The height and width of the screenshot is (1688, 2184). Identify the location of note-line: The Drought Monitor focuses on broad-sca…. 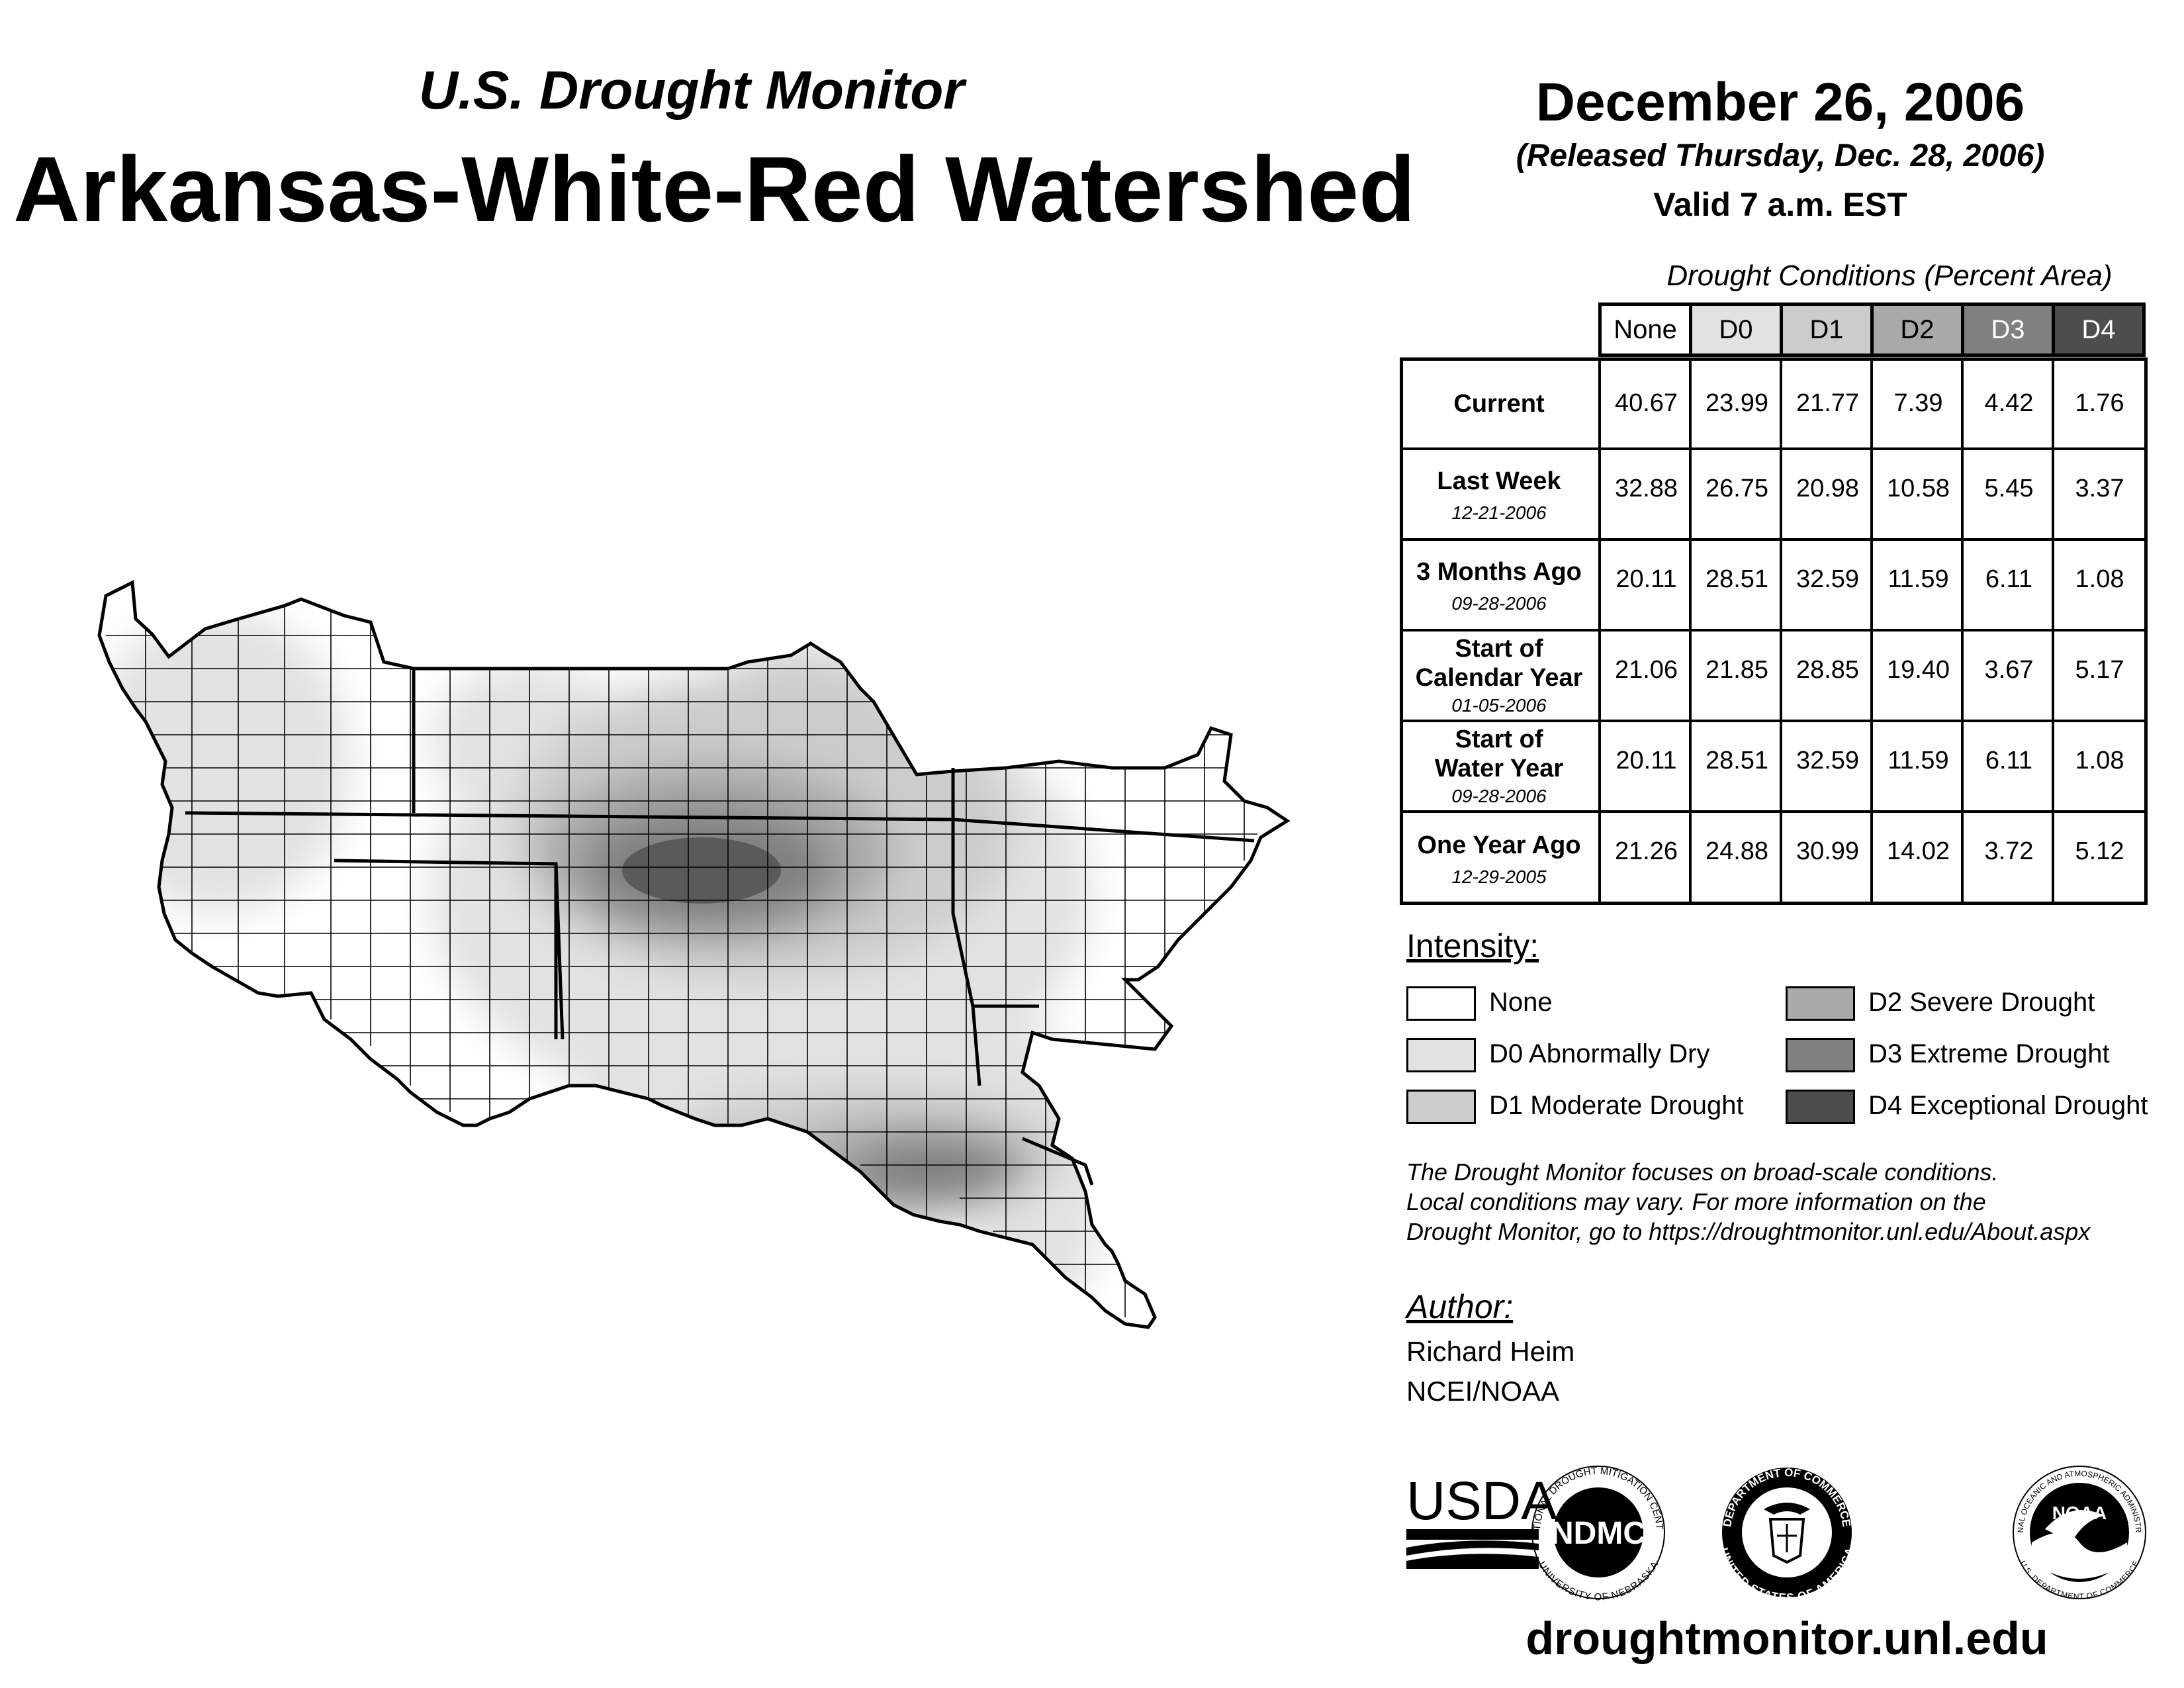
(1703, 1172).